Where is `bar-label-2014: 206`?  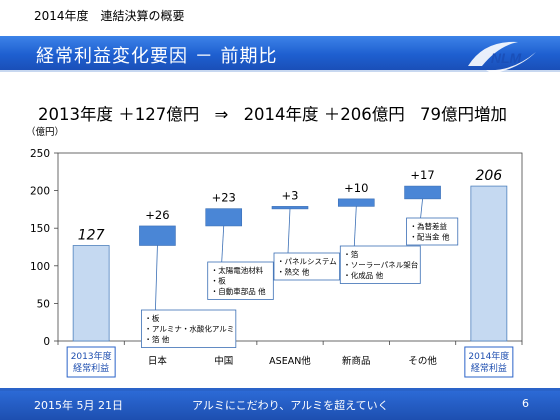
bar-label-2014: 206 is located at coordinates (488, 176).